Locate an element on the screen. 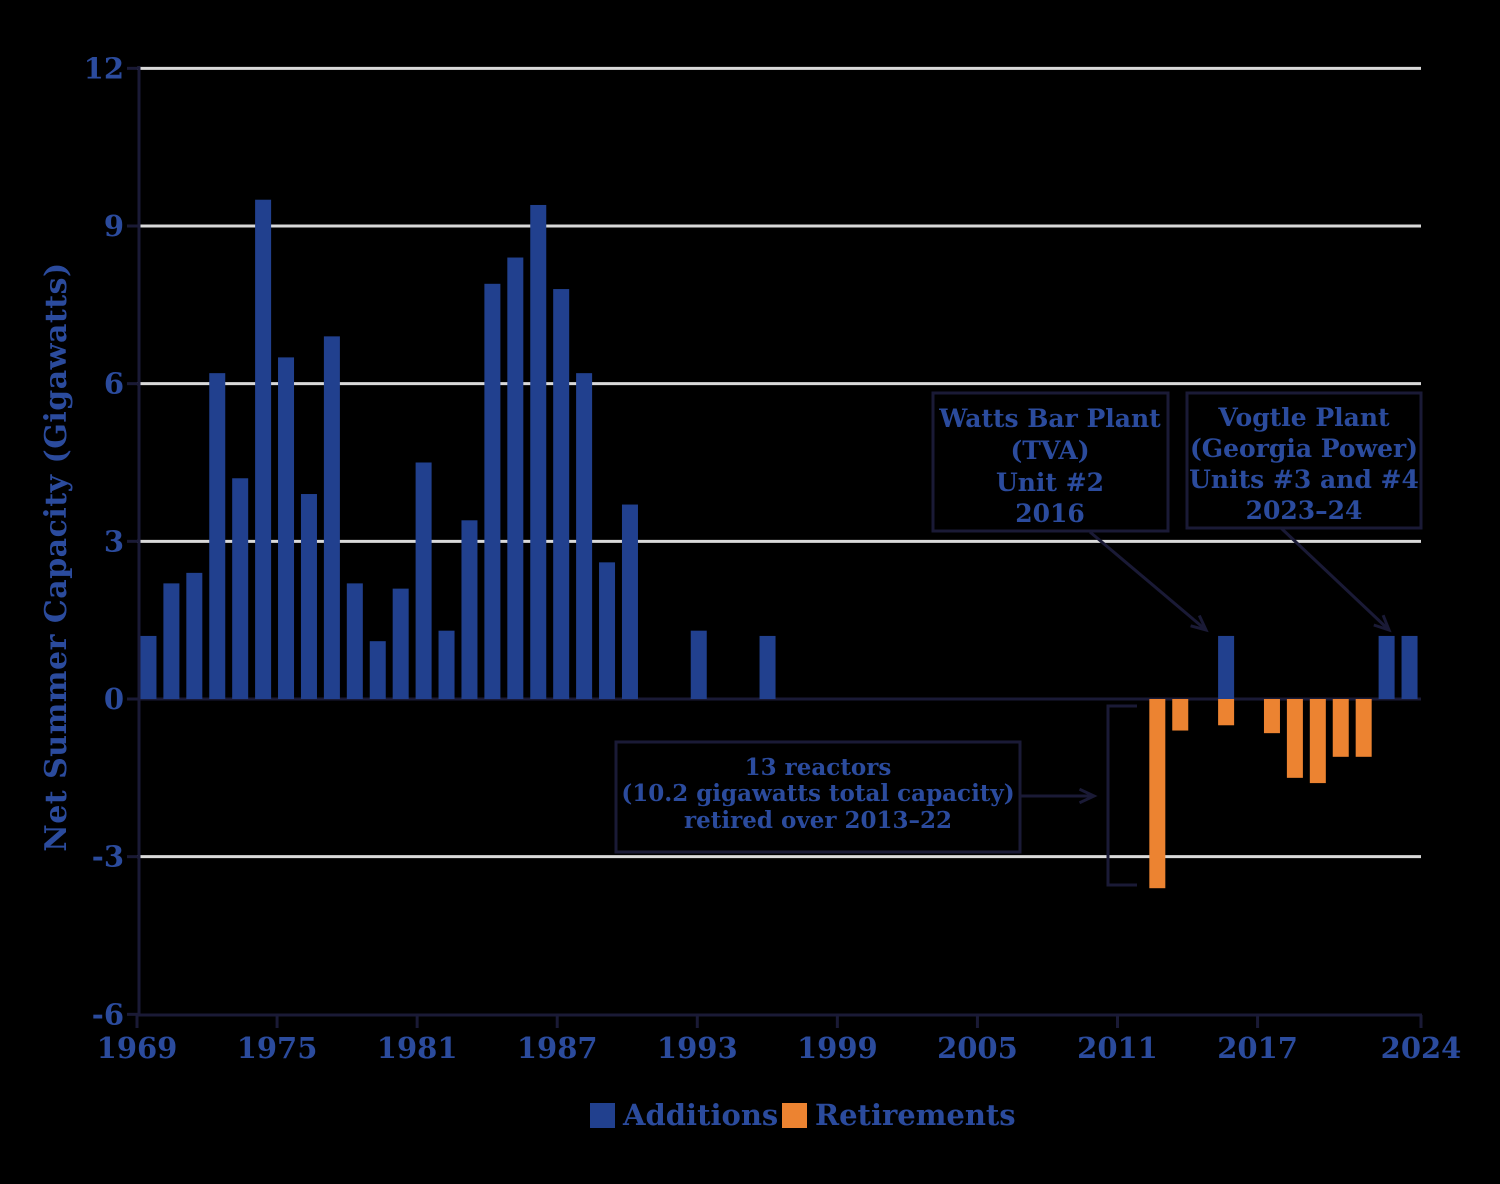  xtick-label-1975: 1975 is located at coordinates (277, 1048).